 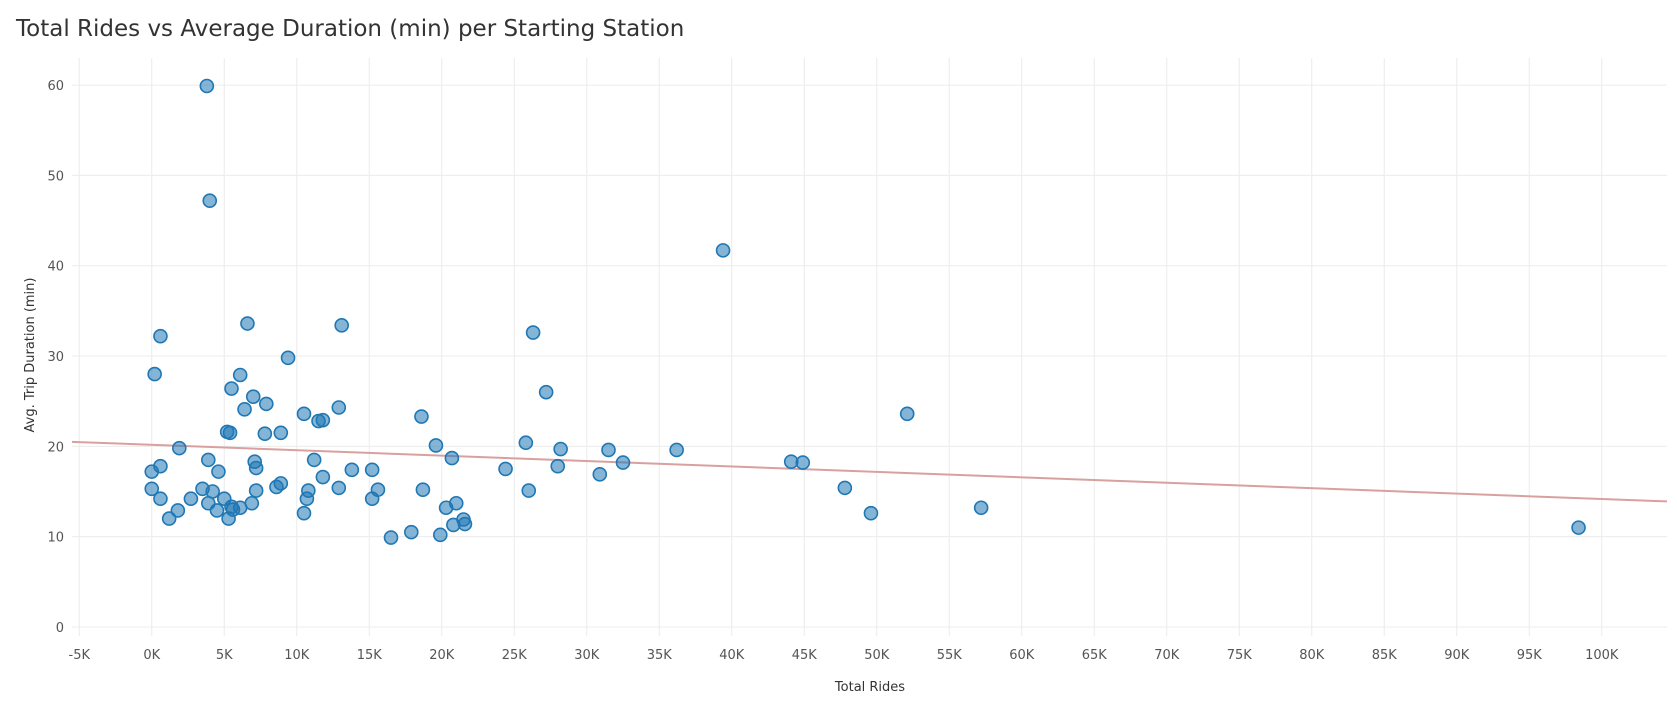 I want to click on x-tick-label: 15K, so click(x=370, y=655).